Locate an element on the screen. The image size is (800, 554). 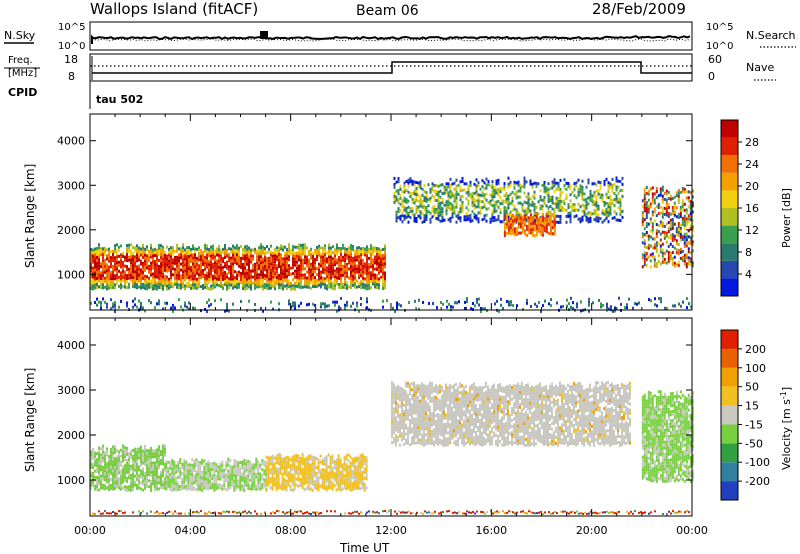
noise-spike is located at coordinates (264, 35).